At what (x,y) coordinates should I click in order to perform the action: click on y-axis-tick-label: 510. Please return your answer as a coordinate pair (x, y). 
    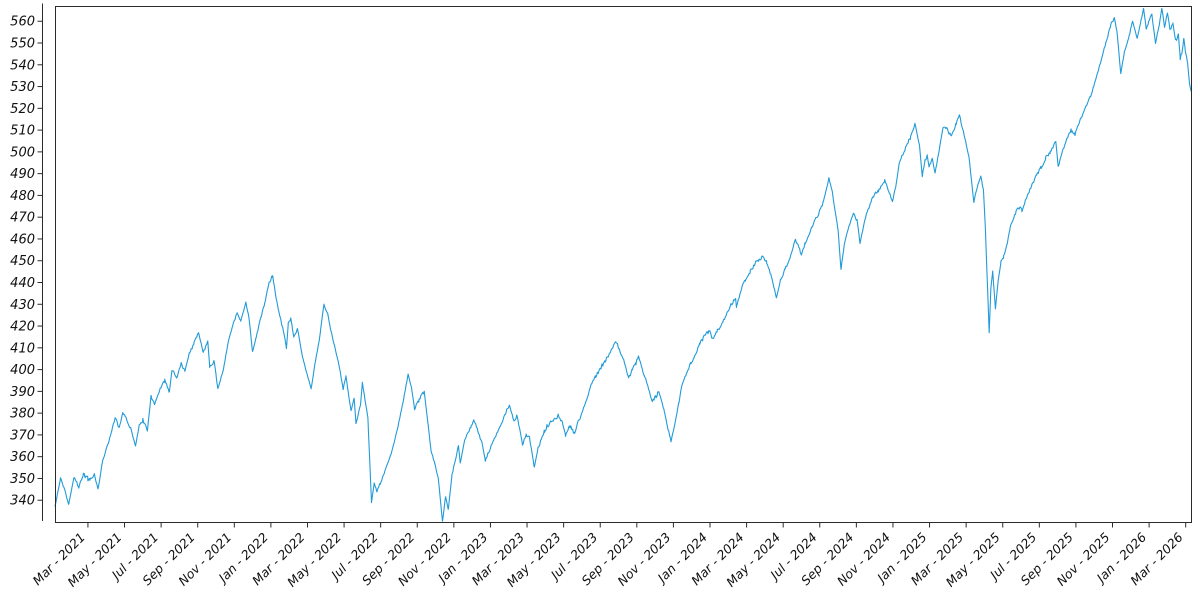
    Looking at the image, I should click on (22, 131).